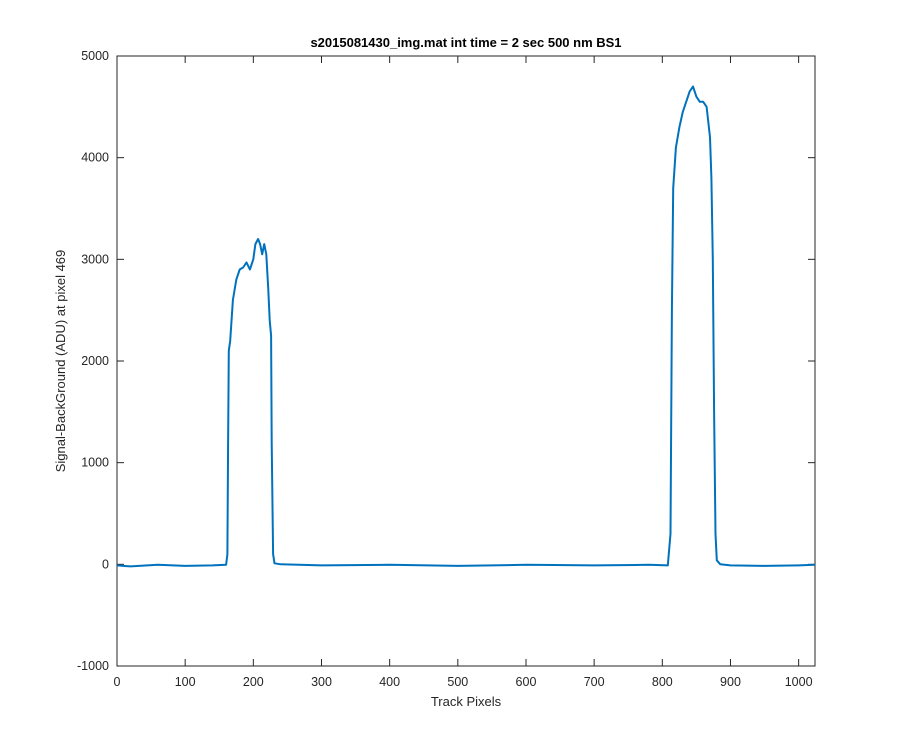 Image resolution: width=900 pixels, height=750 pixels. What do you see at coordinates (117, 682) in the screenshot?
I see `x-tick-label: 0` at bounding box center [117, 682].